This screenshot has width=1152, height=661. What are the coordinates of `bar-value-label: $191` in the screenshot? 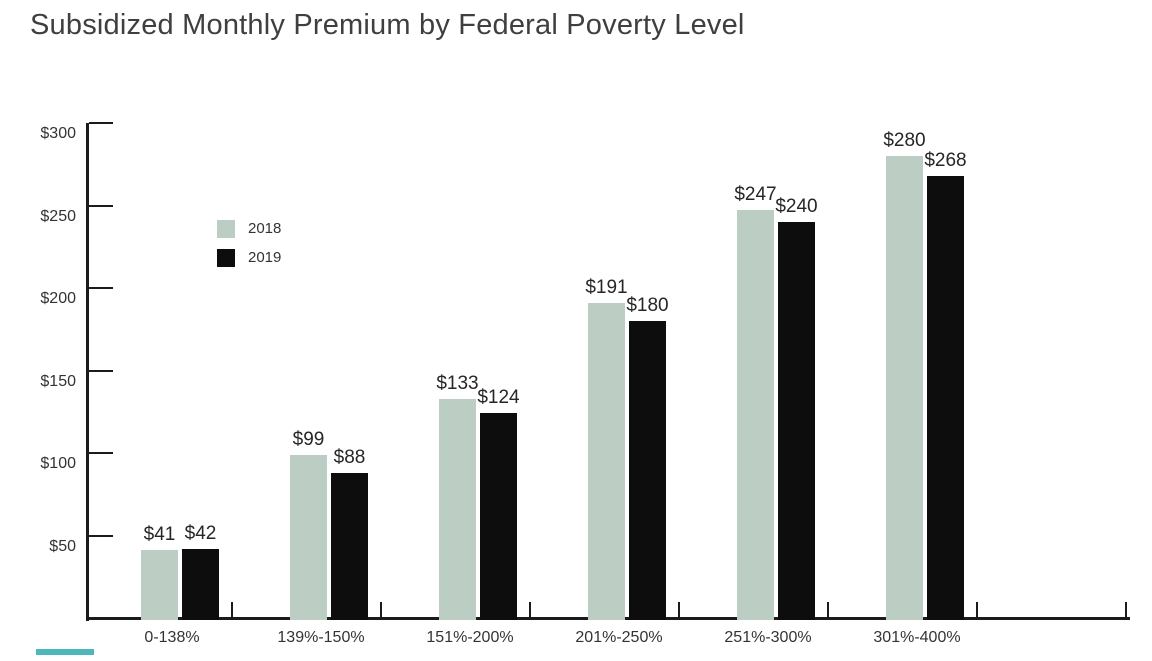 It's located at (606, 287).